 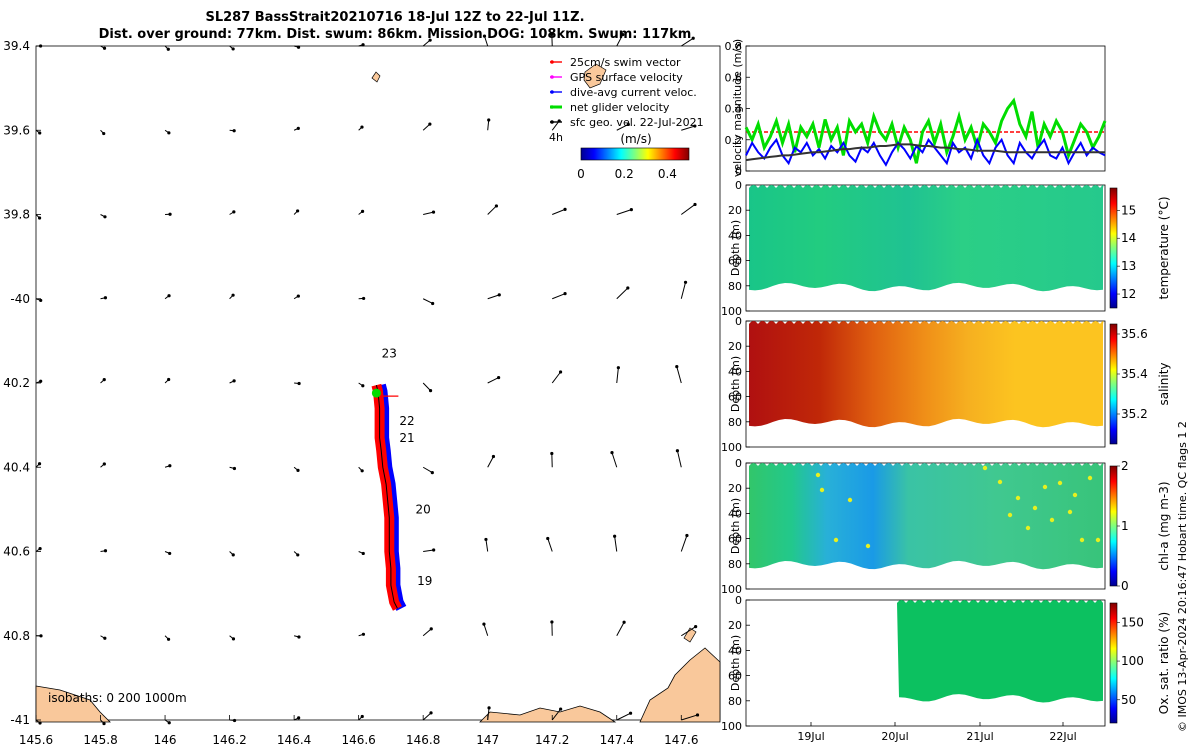 I want to click on colorbar-axis-label: Ox. sat. ratio (%), so click(x=1164, y=663).